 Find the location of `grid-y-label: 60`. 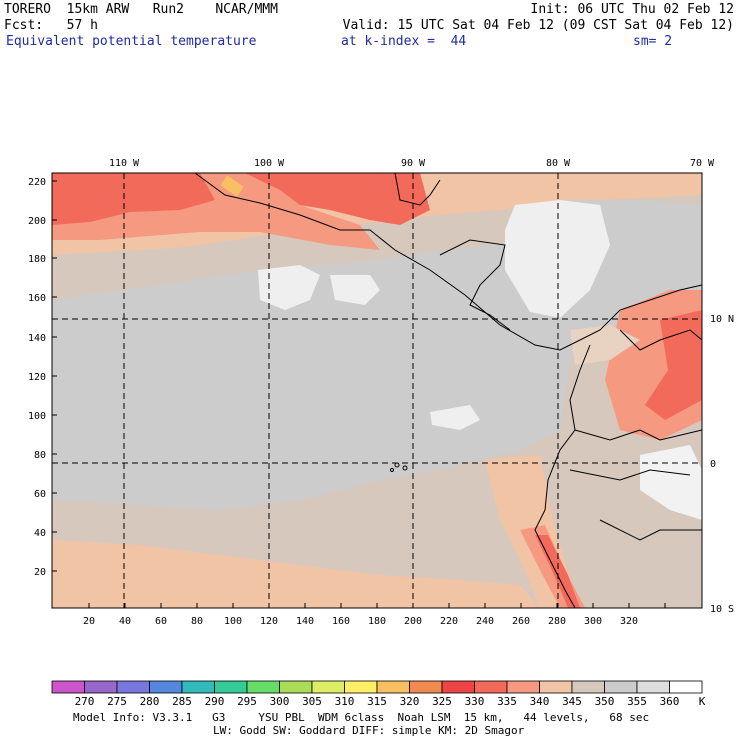

grid-y-label: 60 is located at coordinates (40, 494).